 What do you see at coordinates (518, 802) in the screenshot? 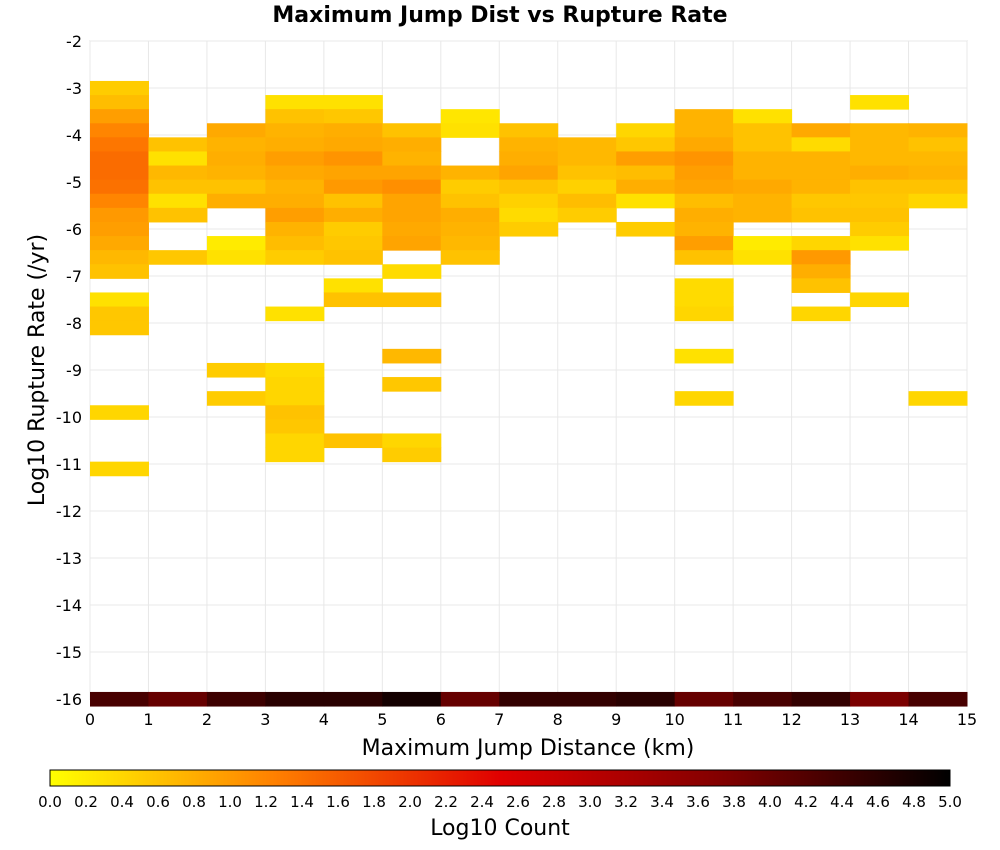
I see `colorbar-tick-label: 2.6` at bounding box center [518, 802].